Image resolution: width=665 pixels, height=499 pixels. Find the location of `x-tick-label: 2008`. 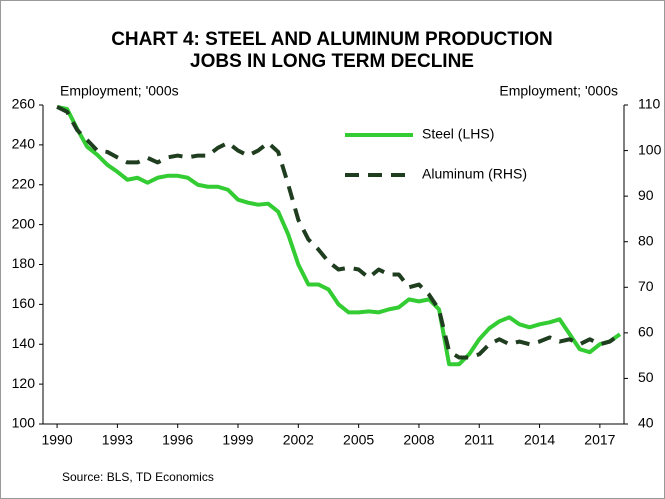

x-tick-label: 2008 is located at coordinates (418, 440).